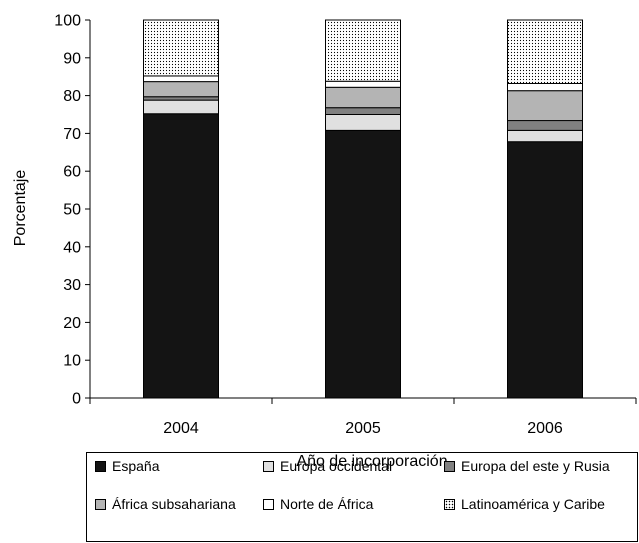 The width and height of the screenshot is (639, 543). Describe the element at coordinates (268, 504) in the screenshot. I see `legend-swatch-norte-de-africa` at that location.